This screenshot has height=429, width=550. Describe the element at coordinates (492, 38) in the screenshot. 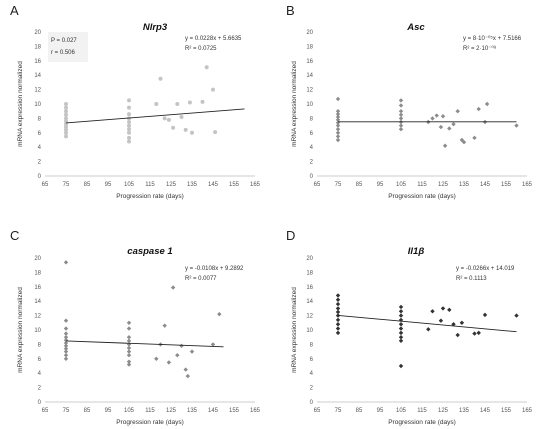

I see `trend-equation: y = 8·10⁻⁰⁵x + 7.5166` at that location.